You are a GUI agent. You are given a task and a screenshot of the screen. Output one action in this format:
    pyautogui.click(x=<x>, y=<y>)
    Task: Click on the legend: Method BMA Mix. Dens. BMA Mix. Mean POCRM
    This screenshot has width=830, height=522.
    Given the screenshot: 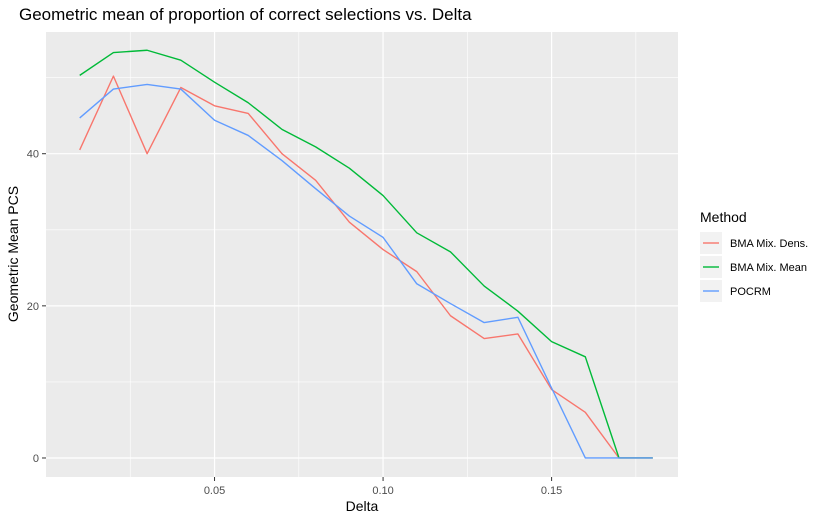 What is the action you would take?
    pyautogui.click(x=754, y=255)
    